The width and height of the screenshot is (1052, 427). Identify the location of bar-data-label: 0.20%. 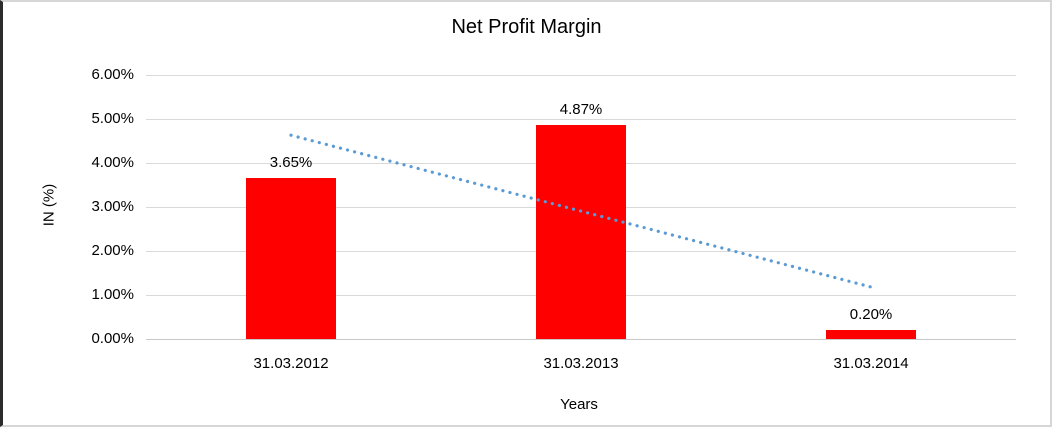
(871, 315).